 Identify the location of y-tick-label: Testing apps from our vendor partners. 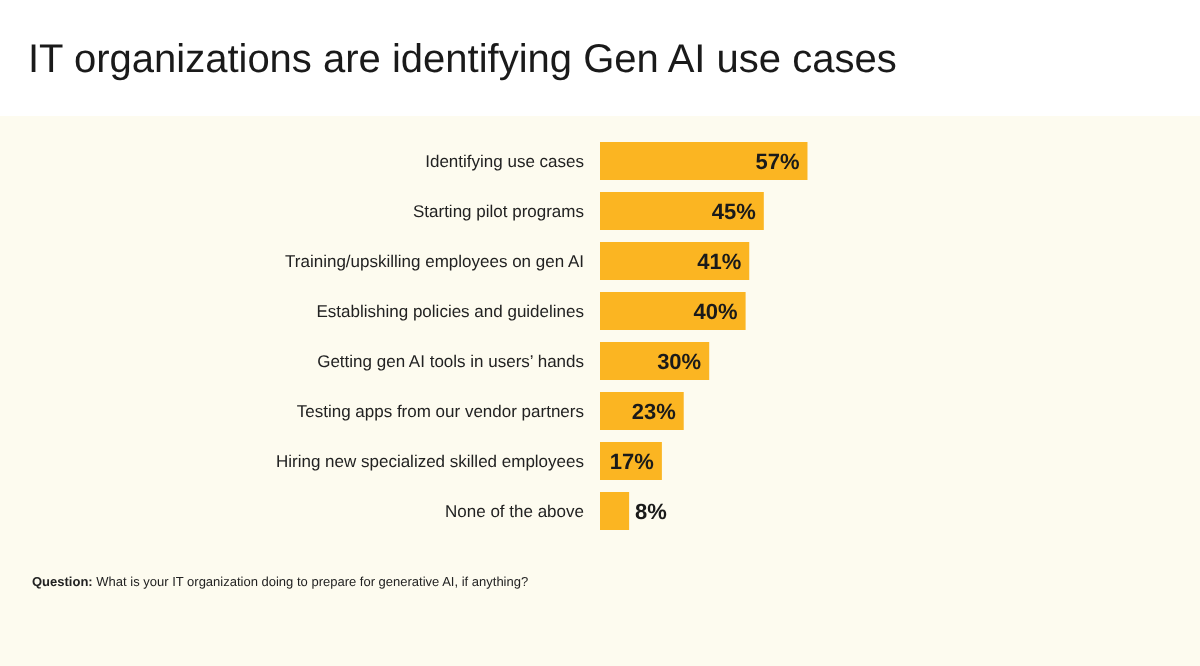
(440, 410).